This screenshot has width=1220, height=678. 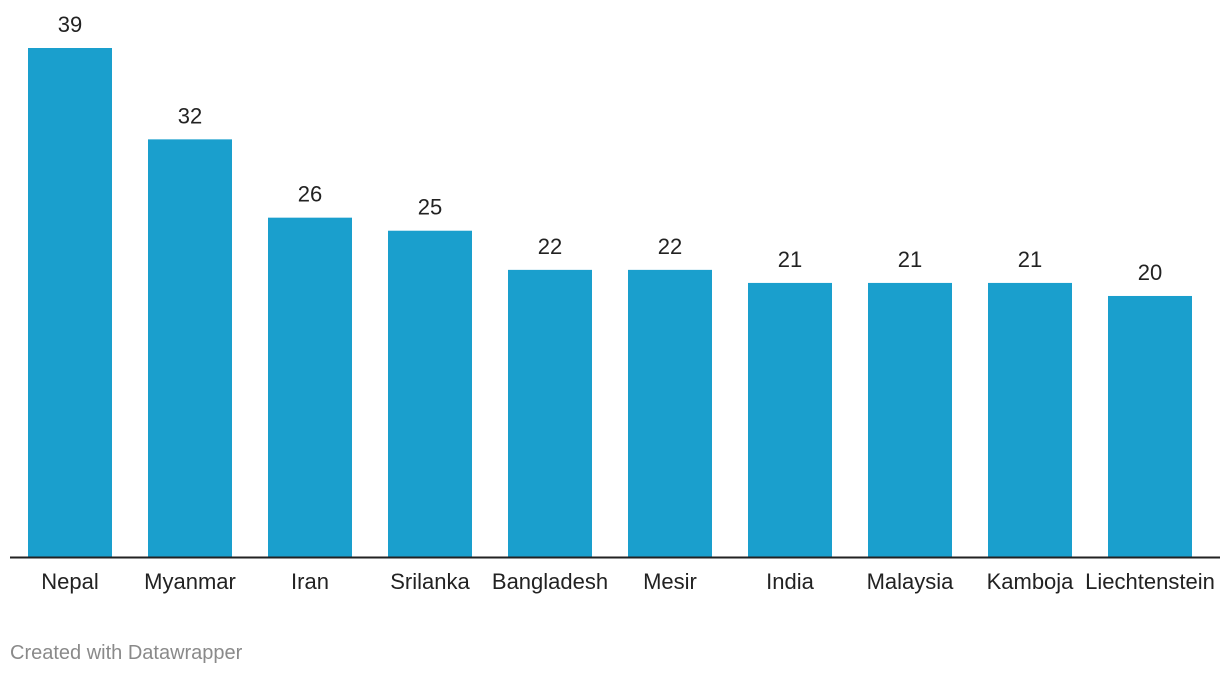 I want to click on value-label-india: 21, so click(x=790, y=259).